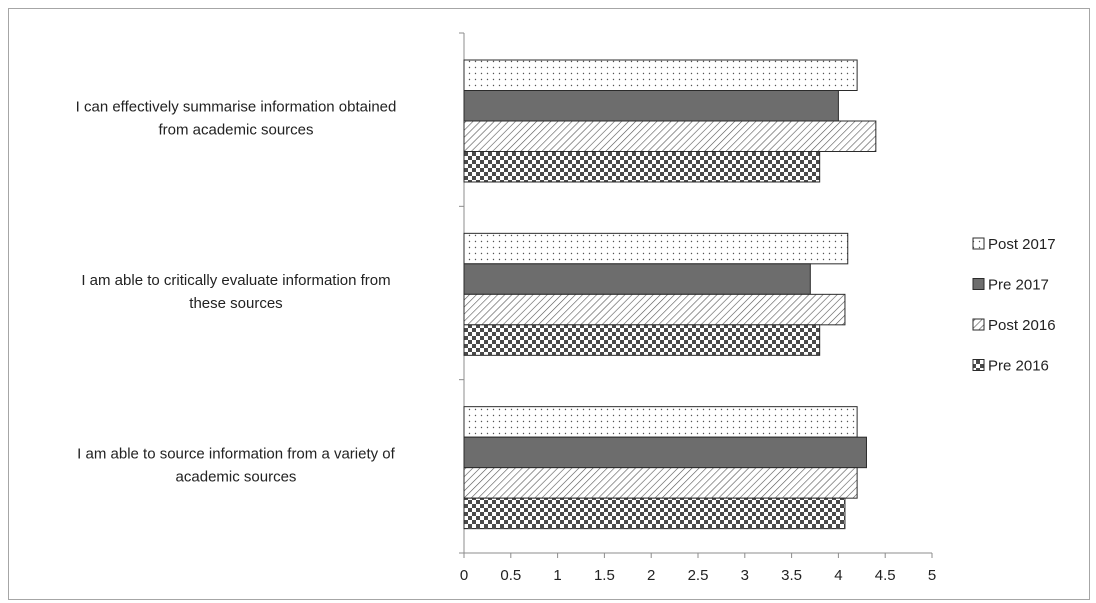  Describe the element at coordinates (838, 575) in the screenshot. I see `x-tick-label: 4` at that location.